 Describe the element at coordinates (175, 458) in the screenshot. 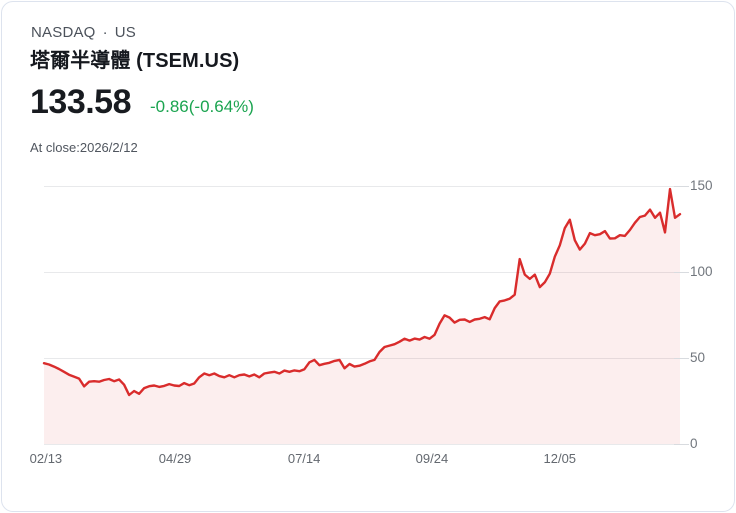

I see `x-axis-label: 04/29` at that location.